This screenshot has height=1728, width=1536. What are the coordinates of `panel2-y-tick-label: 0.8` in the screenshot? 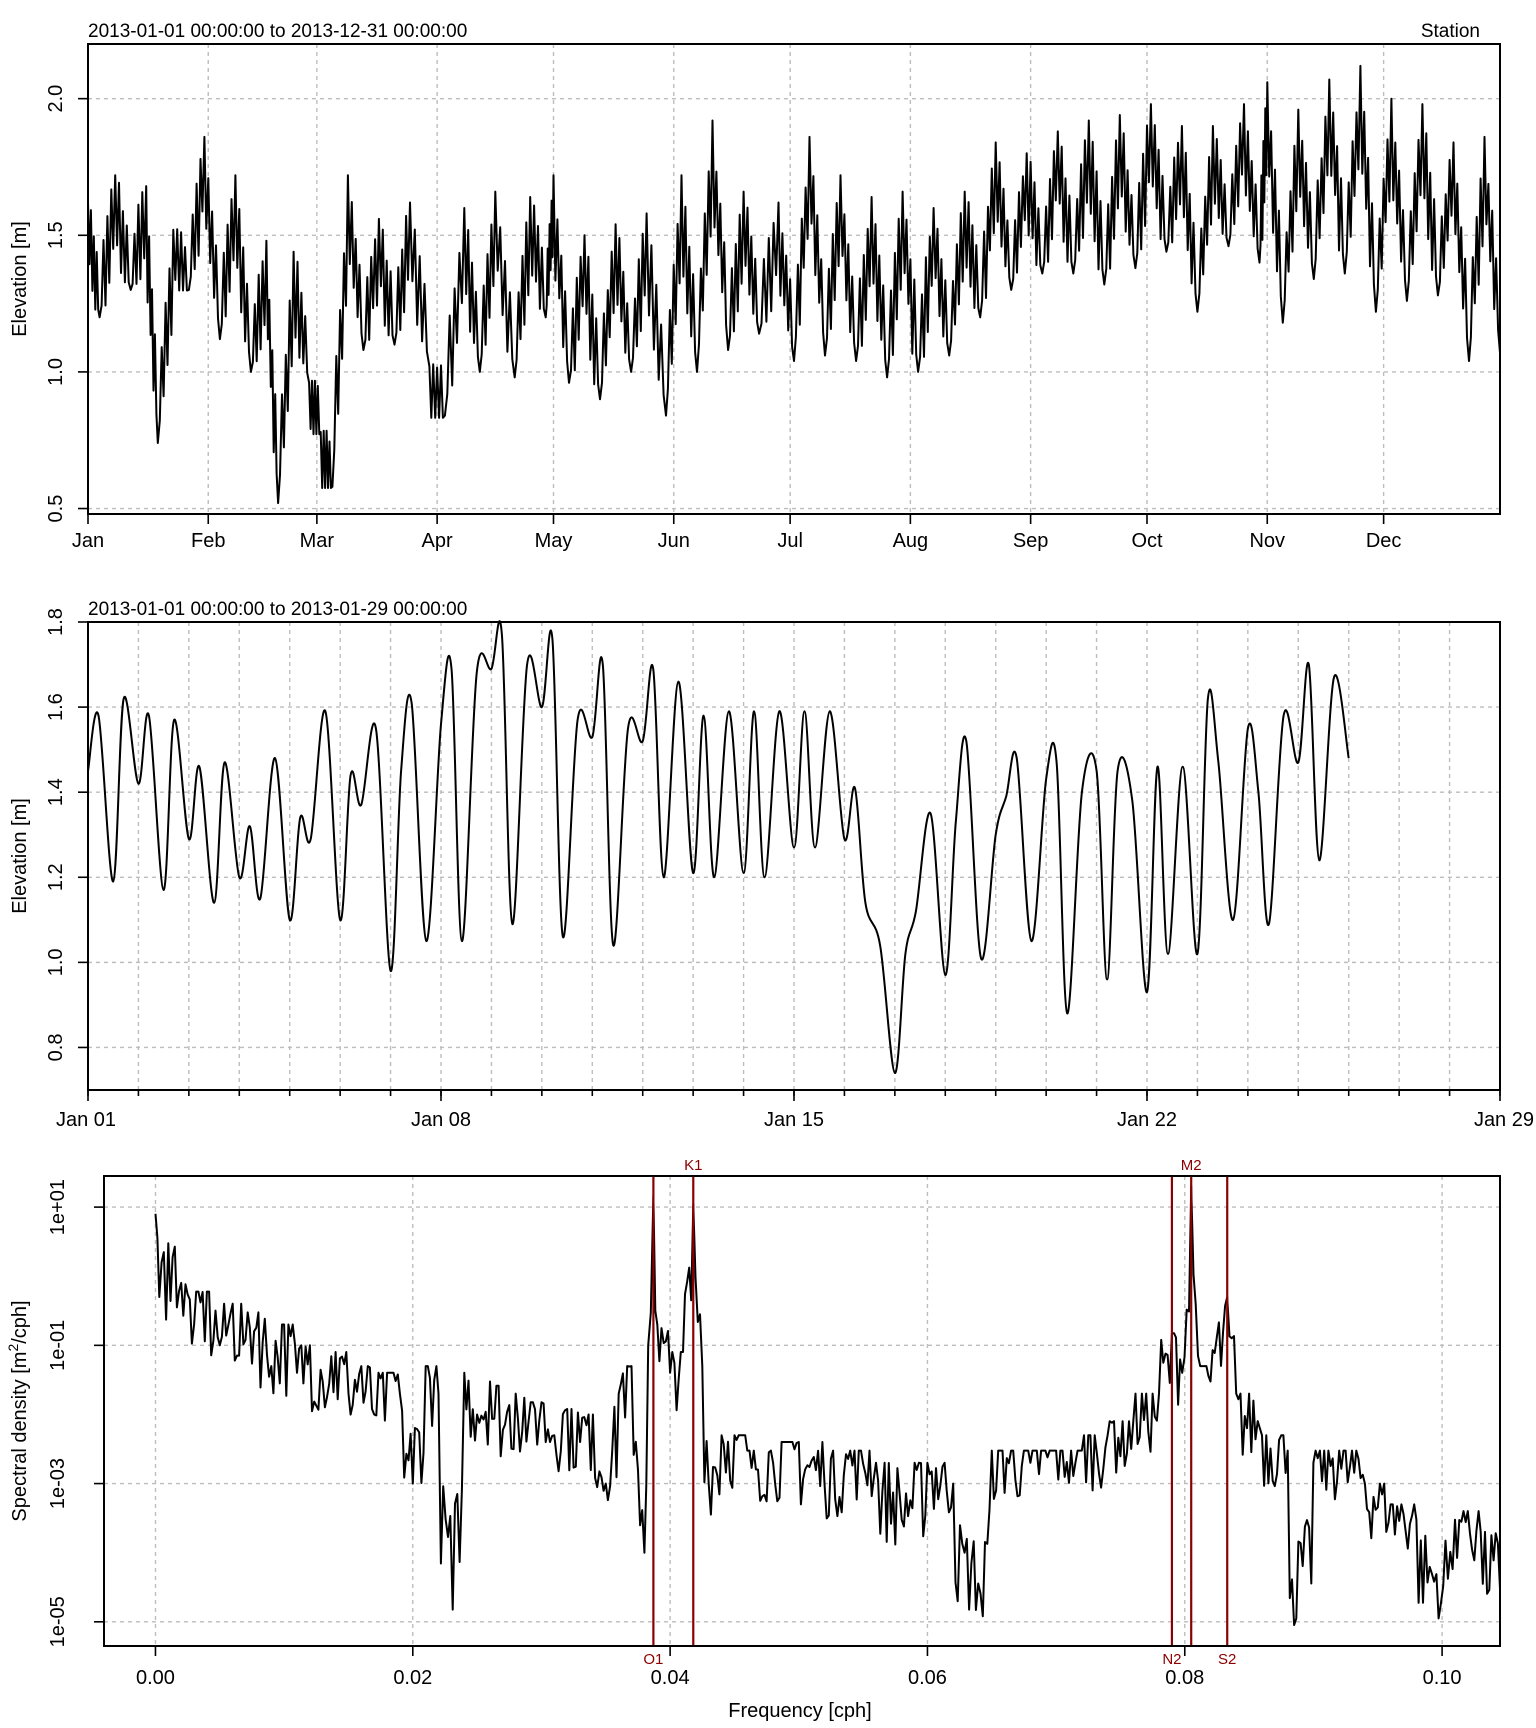 It's located at (56, 1048).